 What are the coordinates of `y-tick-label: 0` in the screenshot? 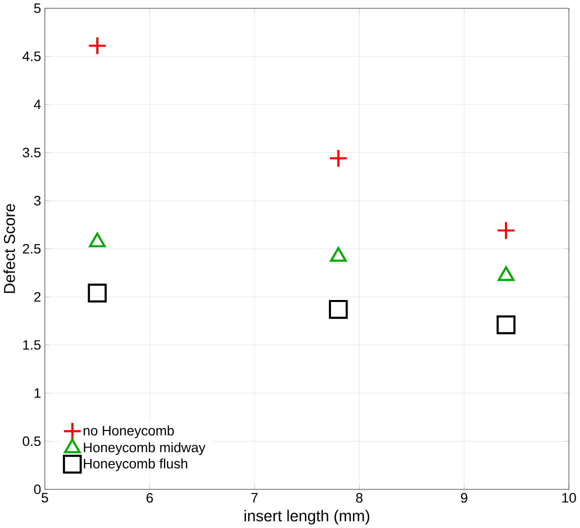 It's located at (37, 489).